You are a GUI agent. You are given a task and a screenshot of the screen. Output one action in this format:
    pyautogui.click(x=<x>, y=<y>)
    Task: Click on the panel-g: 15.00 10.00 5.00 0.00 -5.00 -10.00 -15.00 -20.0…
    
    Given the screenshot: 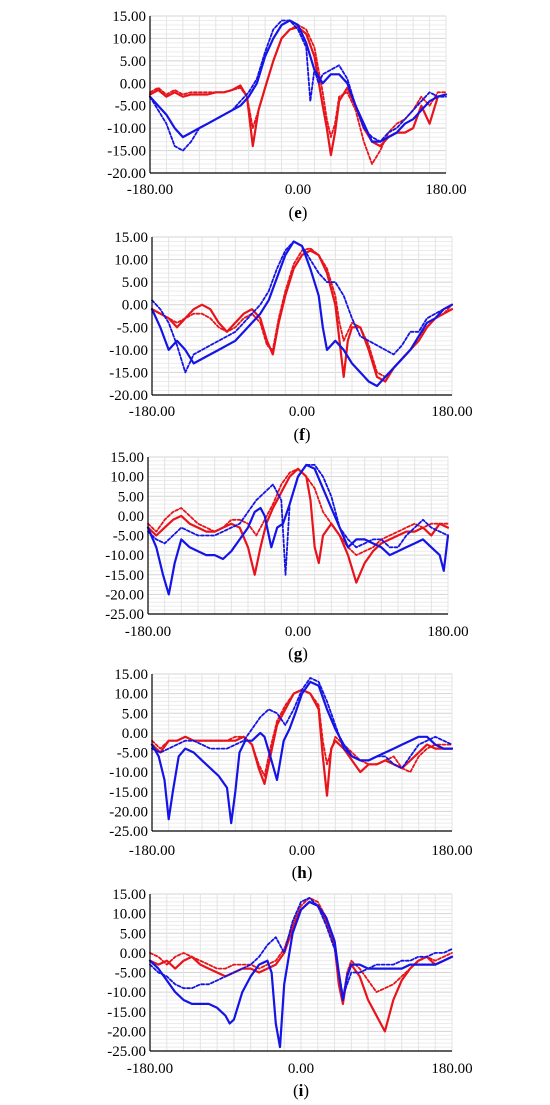 What is the action you would take?
    pyautogui.click(x=286, y=556)
    